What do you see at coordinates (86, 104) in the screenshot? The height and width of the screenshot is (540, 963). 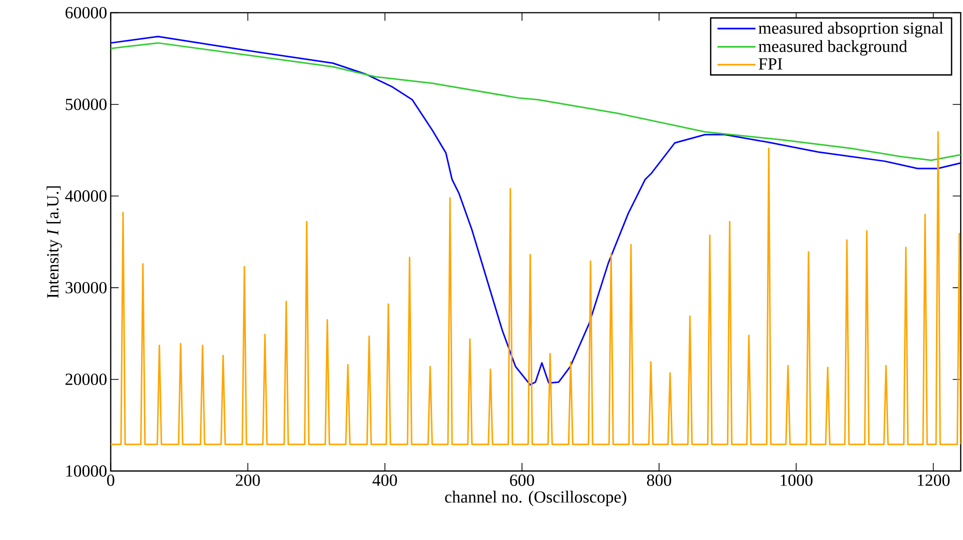 I see `y-tick-label: 50000` at bounding box center [86, 104].